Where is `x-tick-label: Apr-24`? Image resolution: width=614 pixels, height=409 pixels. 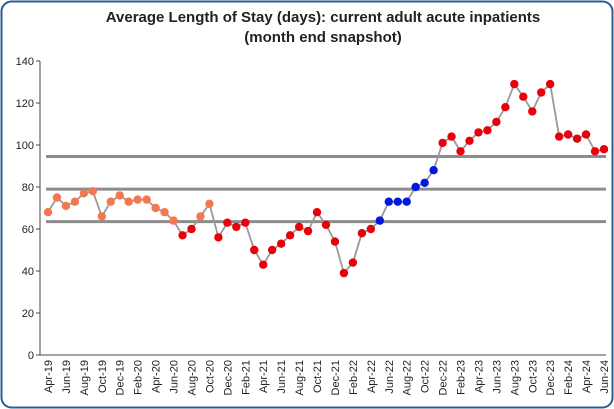
x-tick-label: Apr-24 is located at coordinates (587, 376).